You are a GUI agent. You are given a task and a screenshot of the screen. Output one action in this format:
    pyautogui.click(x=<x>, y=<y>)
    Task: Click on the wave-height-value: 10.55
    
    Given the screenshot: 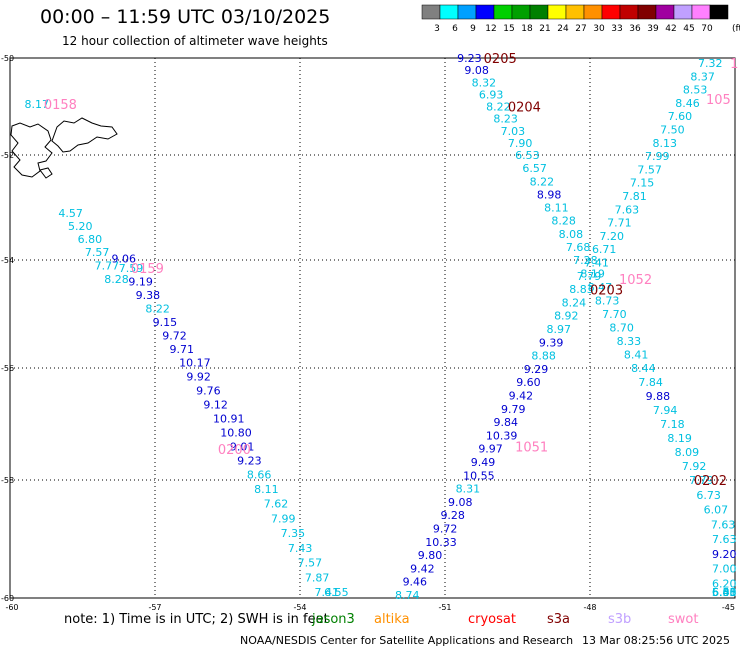 What is the action you would take?
    pyautogui.click(x=479, y=475)
    